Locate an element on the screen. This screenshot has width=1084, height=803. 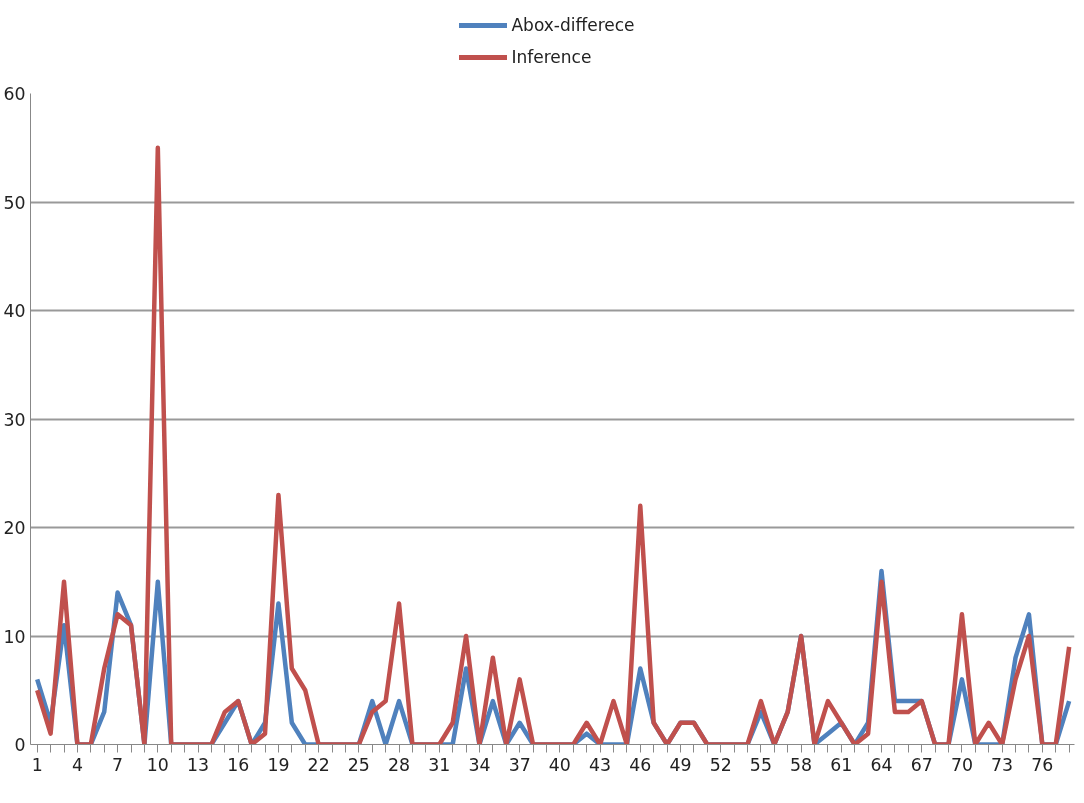
y-tick-label: 0 is located at coordinates (20, 744).